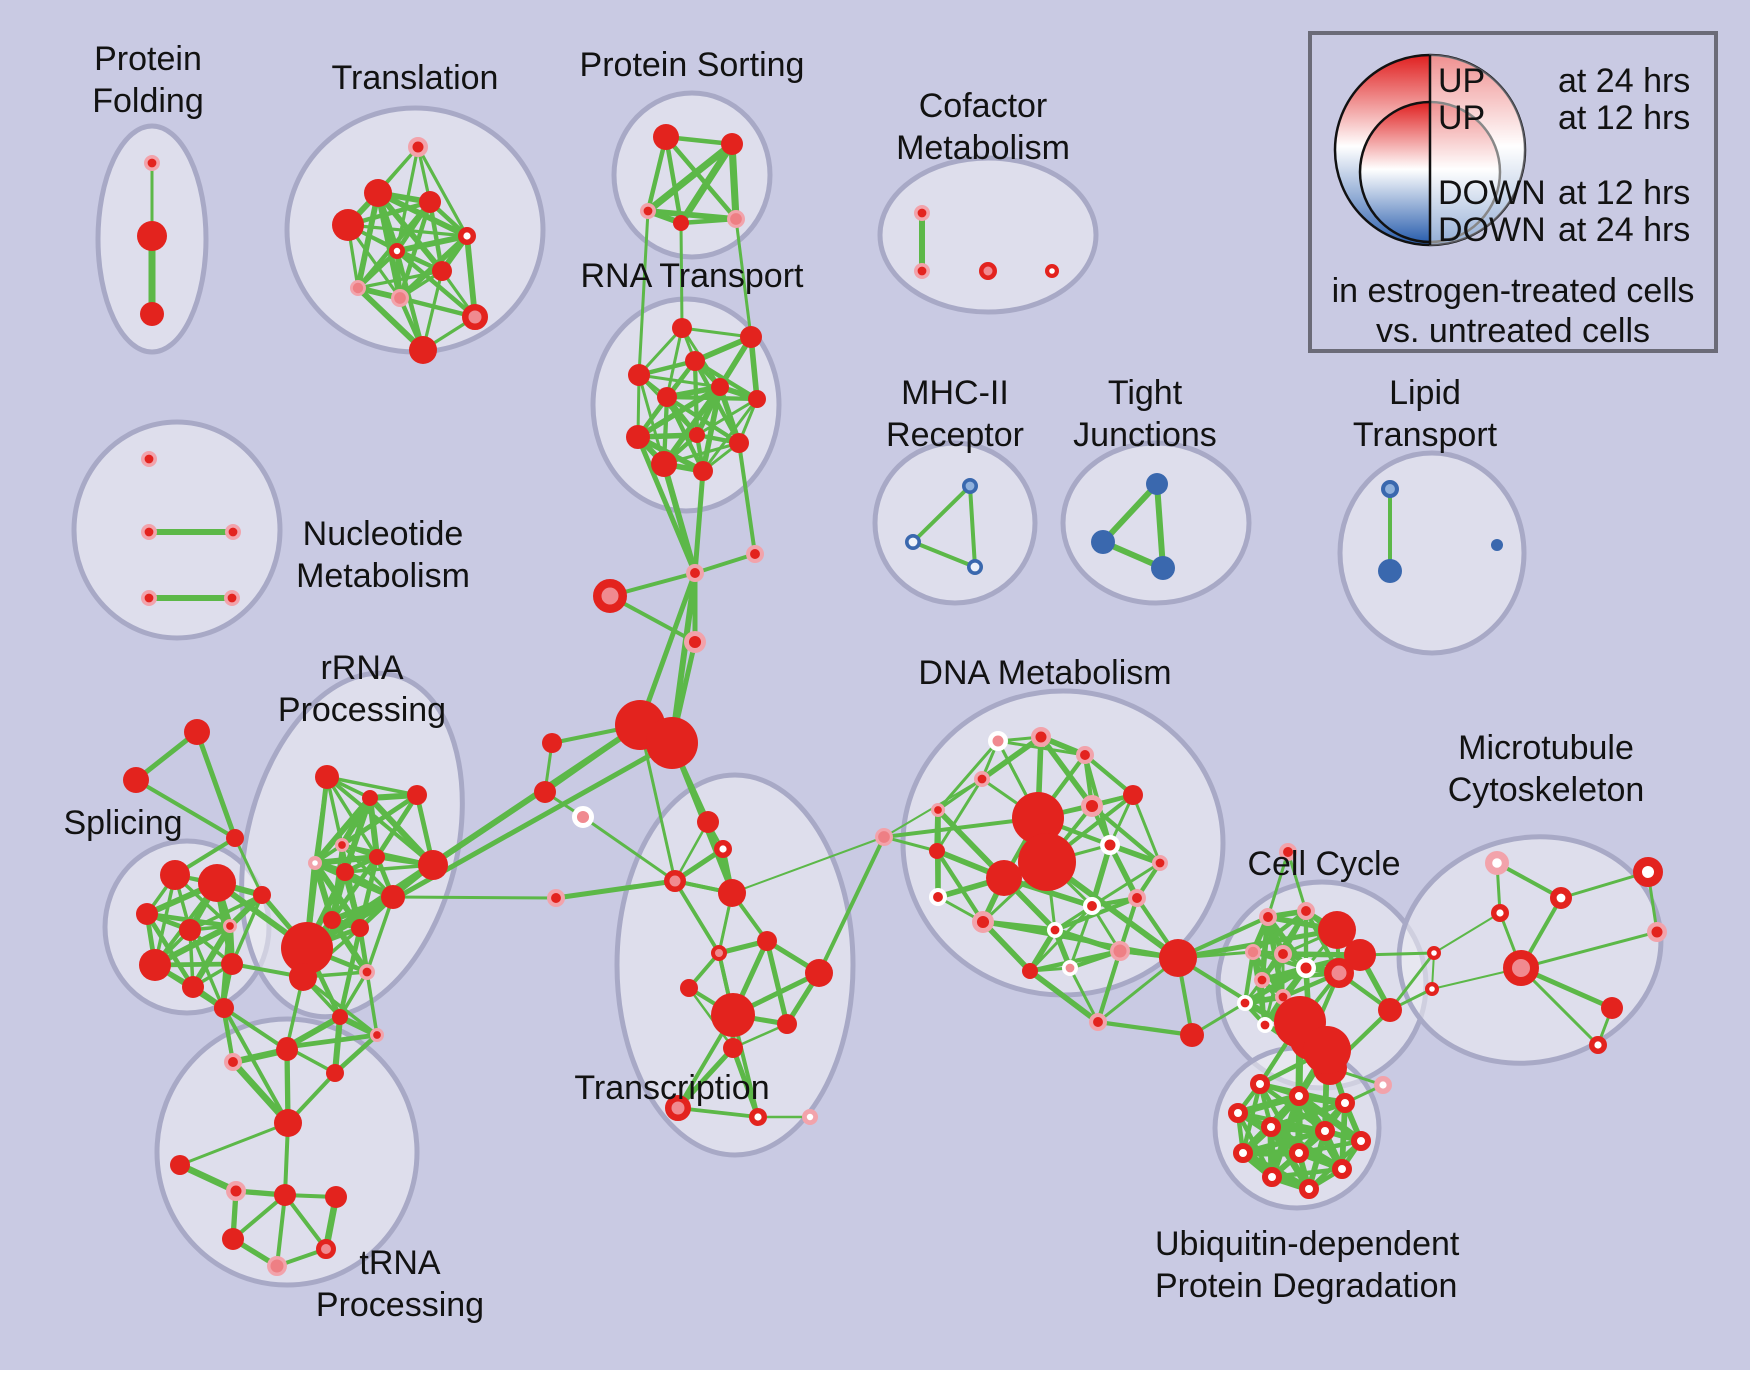 This screenshot has width=1750, height=1376. What do you see at coordinates (1145, 435) in the screenshot?
I see `cluster-label-tight-junctions: Junctions` at bounding box center [1145, 435].